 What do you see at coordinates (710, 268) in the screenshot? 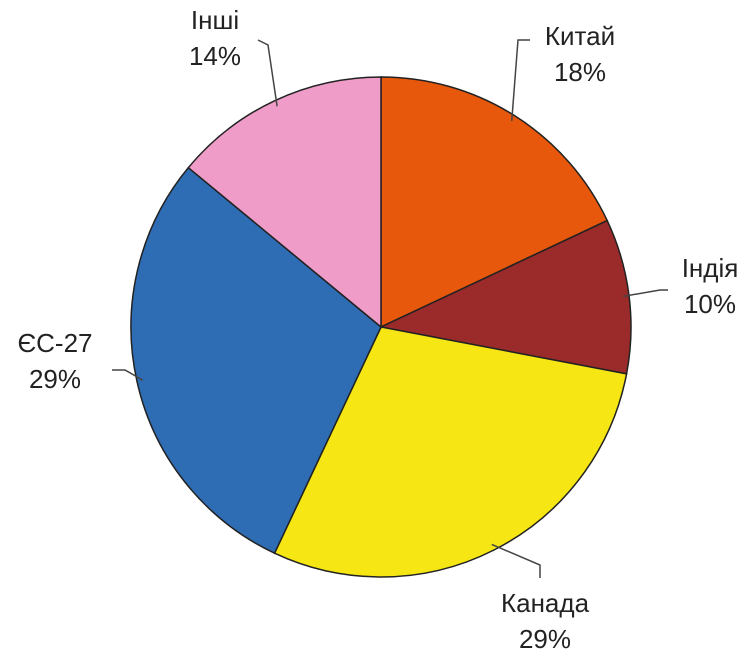
I see `slice-label: Індія` at bounding box center [710, 268].